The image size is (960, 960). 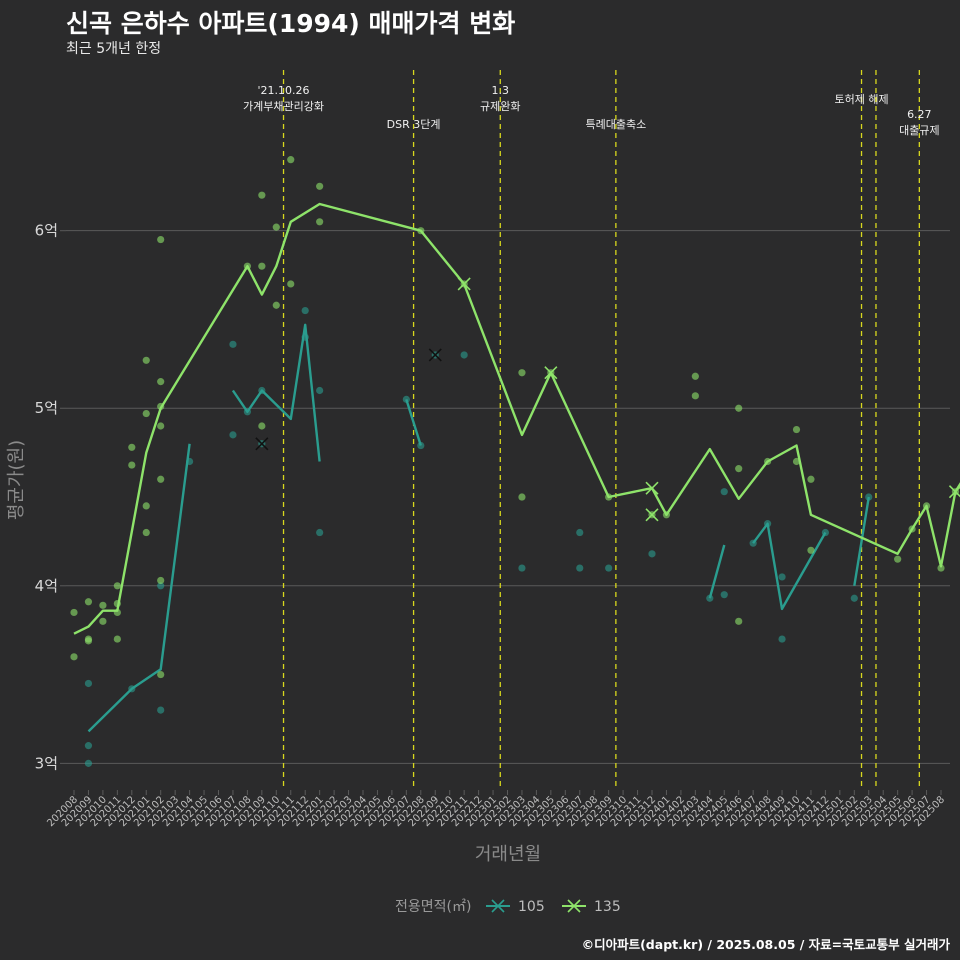 What do you see at coordinates (500, 106) in the screenshot?
I see `event-label: 규제완화` at bounding box center [500, 106].